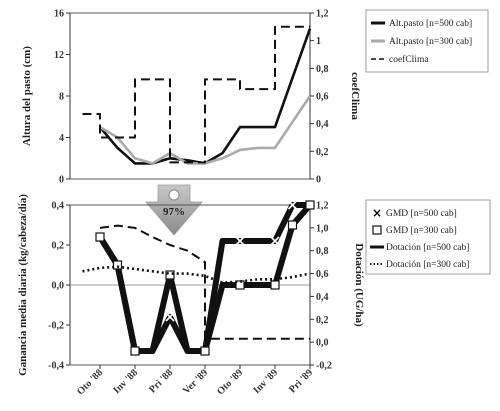 The image size is (500, 411). Describe the element at coordinates (322, 69) in the screenshot. I see `top-right-tick-label: 0,8` at that location.